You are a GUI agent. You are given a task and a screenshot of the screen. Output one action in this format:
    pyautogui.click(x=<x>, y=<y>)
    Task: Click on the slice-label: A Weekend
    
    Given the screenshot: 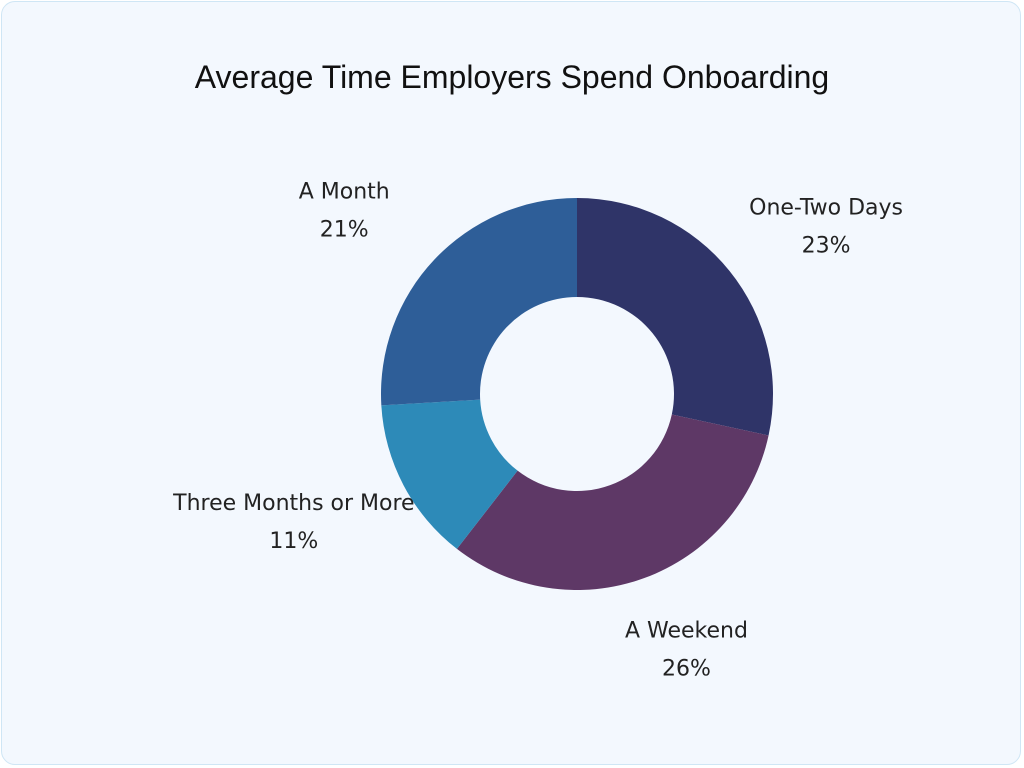 What is the action you would take?
    pyautogui.click(x=686, y=631)
    